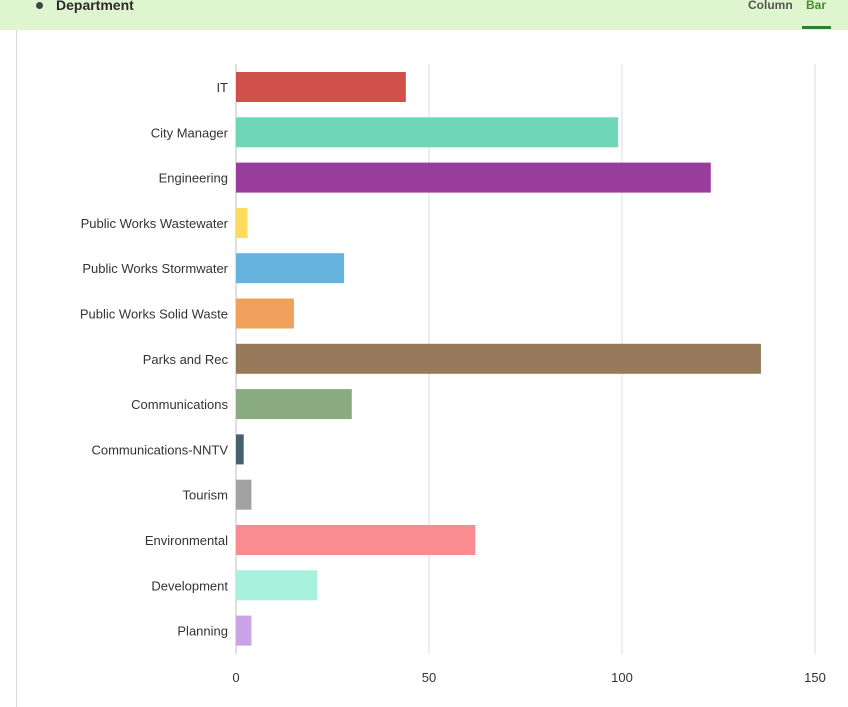 The image size is (848, 707). Describe the element at coordinates (222, 87) in the screenshot. I see `category-label: IT` at that location.